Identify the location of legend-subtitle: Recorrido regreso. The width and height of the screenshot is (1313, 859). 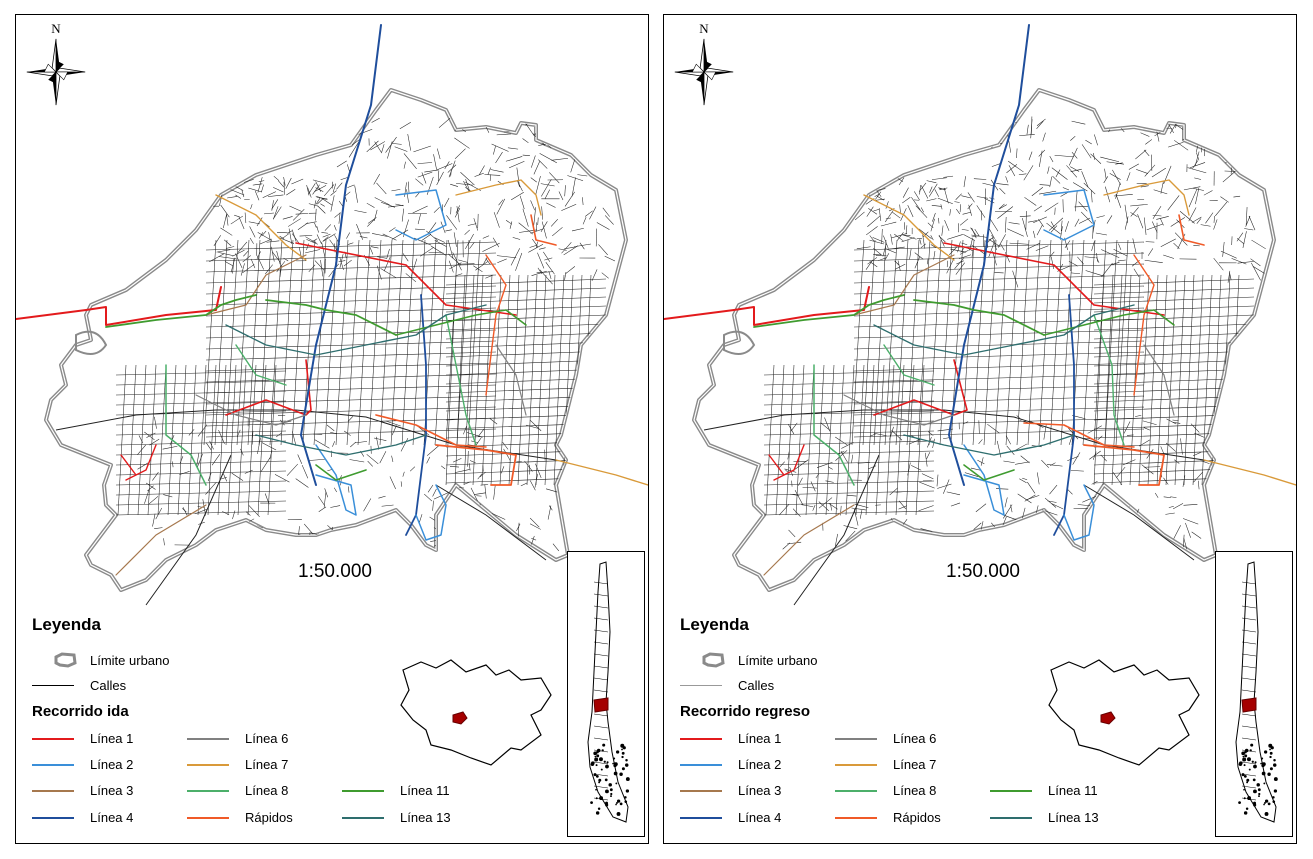
(745, 711).